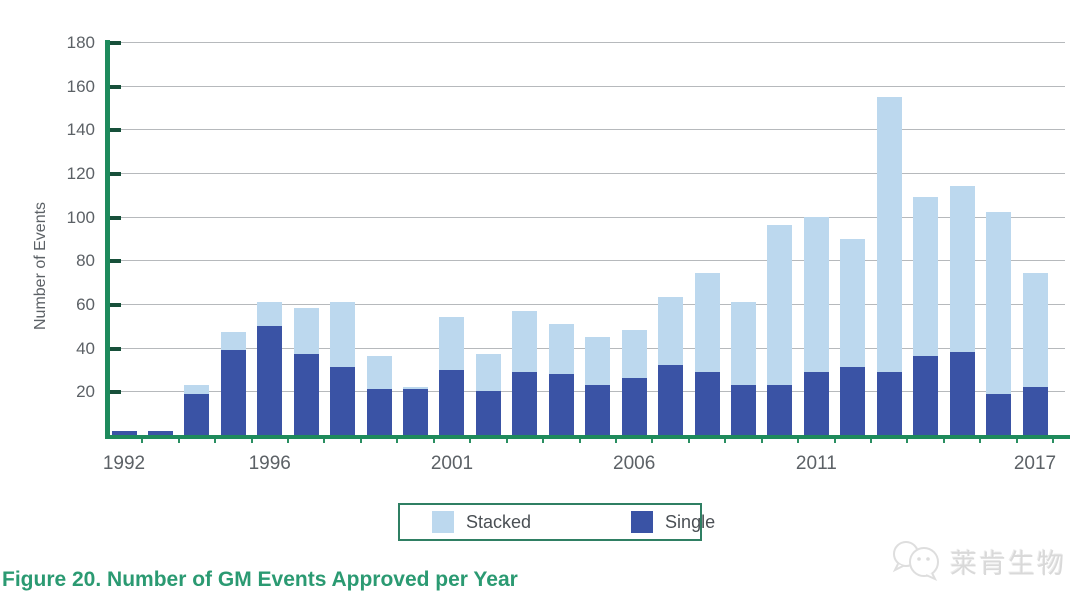 Image resolution: width=1080 pixels, height=605 pixels. What do you see at coordinates (598, 409) in the screenshot?
I see `bar-2005-single-segment` at bounding box center [598, 409].